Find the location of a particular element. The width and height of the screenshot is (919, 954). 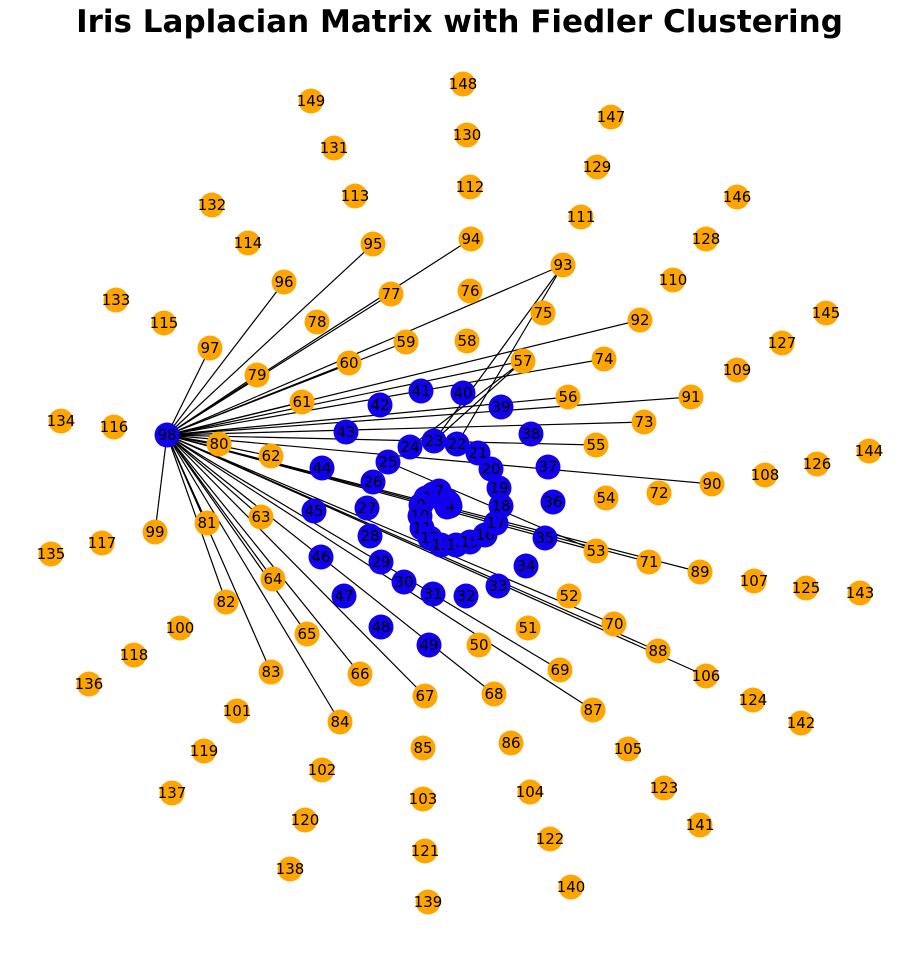

node-label-91: 91 is located at coordinates (690, 397).